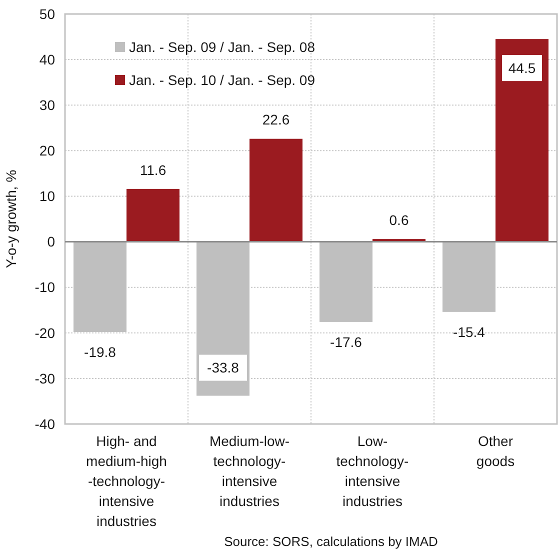  I want to click on legend-label: Jan. - Sep. 10 / Jan. - Sep. 09, so click(222, 80).